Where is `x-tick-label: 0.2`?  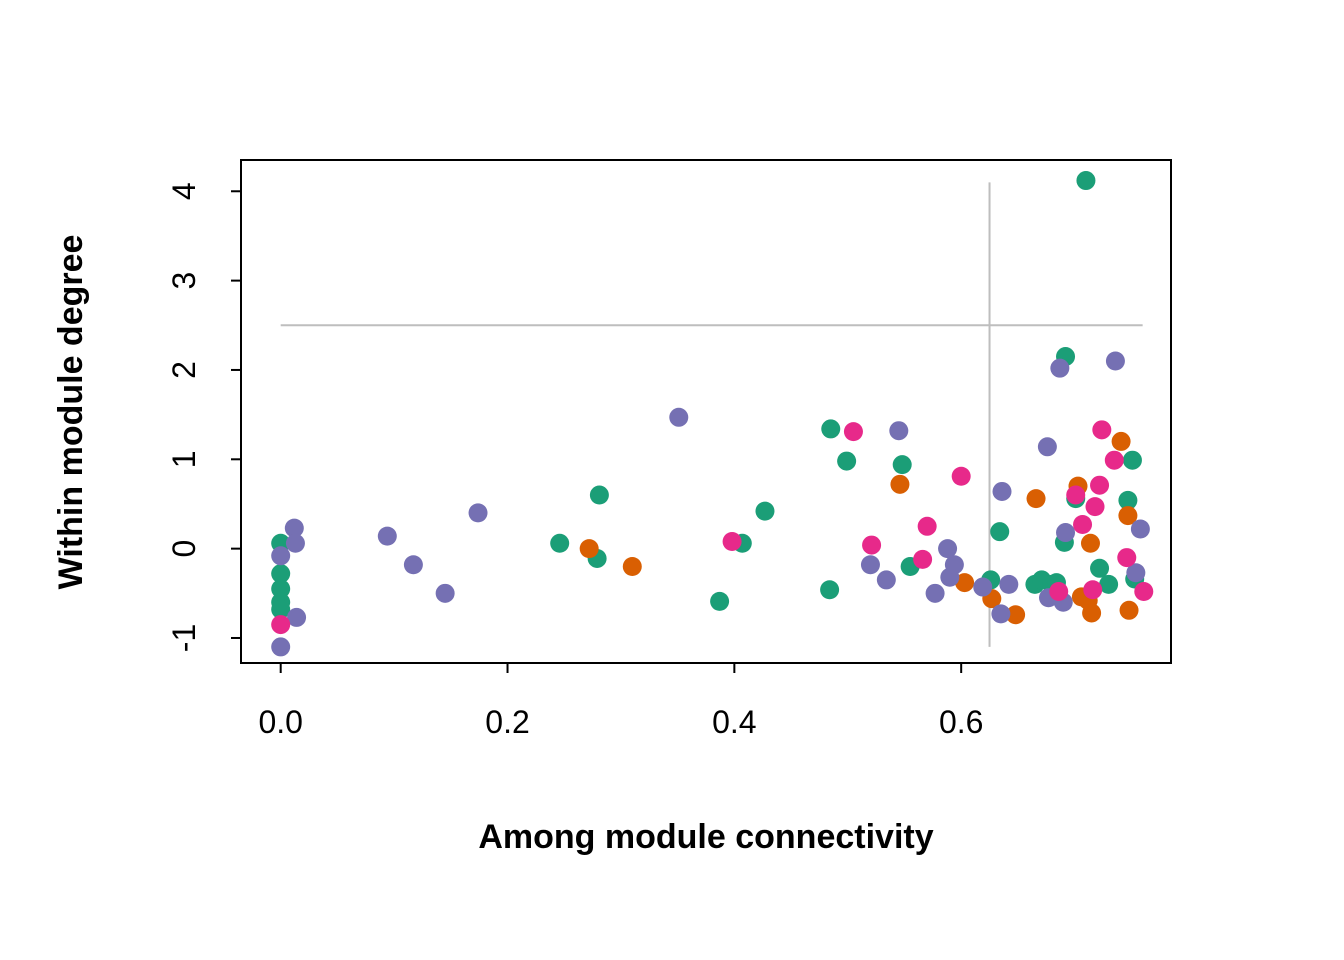 x-tick-label: 0.2 is located at coordinates (507, 722).